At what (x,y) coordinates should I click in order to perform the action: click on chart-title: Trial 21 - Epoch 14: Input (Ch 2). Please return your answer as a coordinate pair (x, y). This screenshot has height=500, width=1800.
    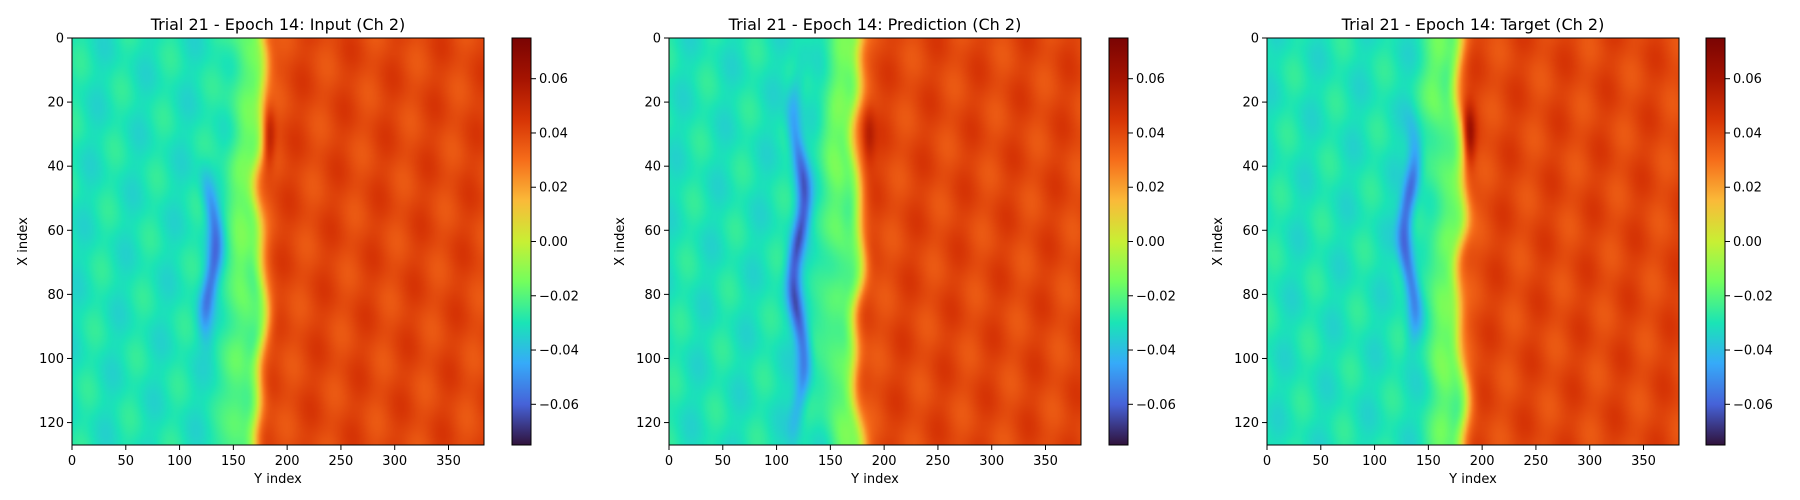
    Looking at the image, I should click on (278, 24).